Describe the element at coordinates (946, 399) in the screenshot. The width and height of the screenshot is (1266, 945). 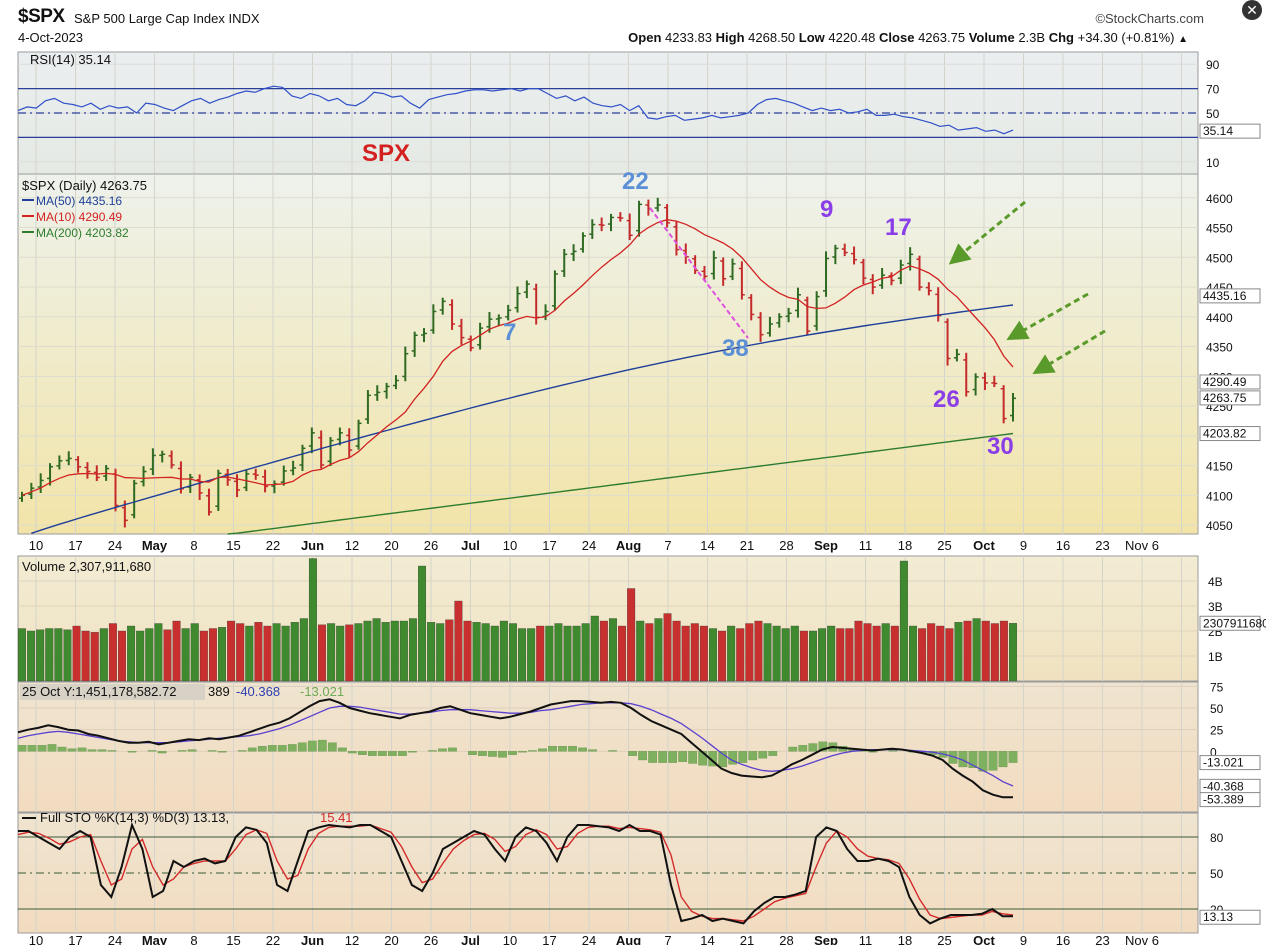
I see `annotation-26: 26` at that location.